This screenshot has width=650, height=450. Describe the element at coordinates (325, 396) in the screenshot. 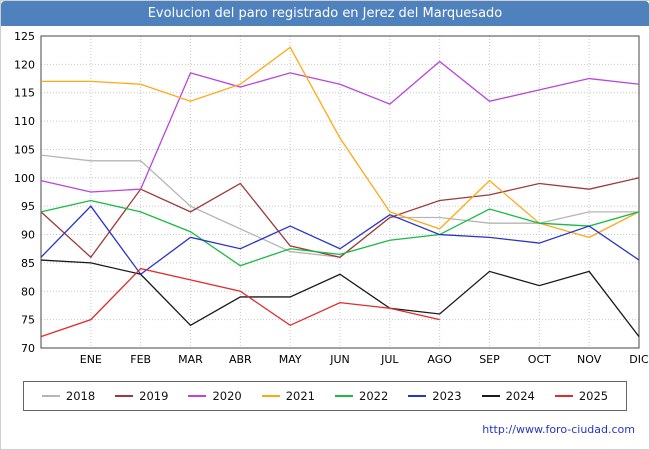

I see `legend: 2018 2019 2020 2021 2022 2023 2024 2025` at that location.